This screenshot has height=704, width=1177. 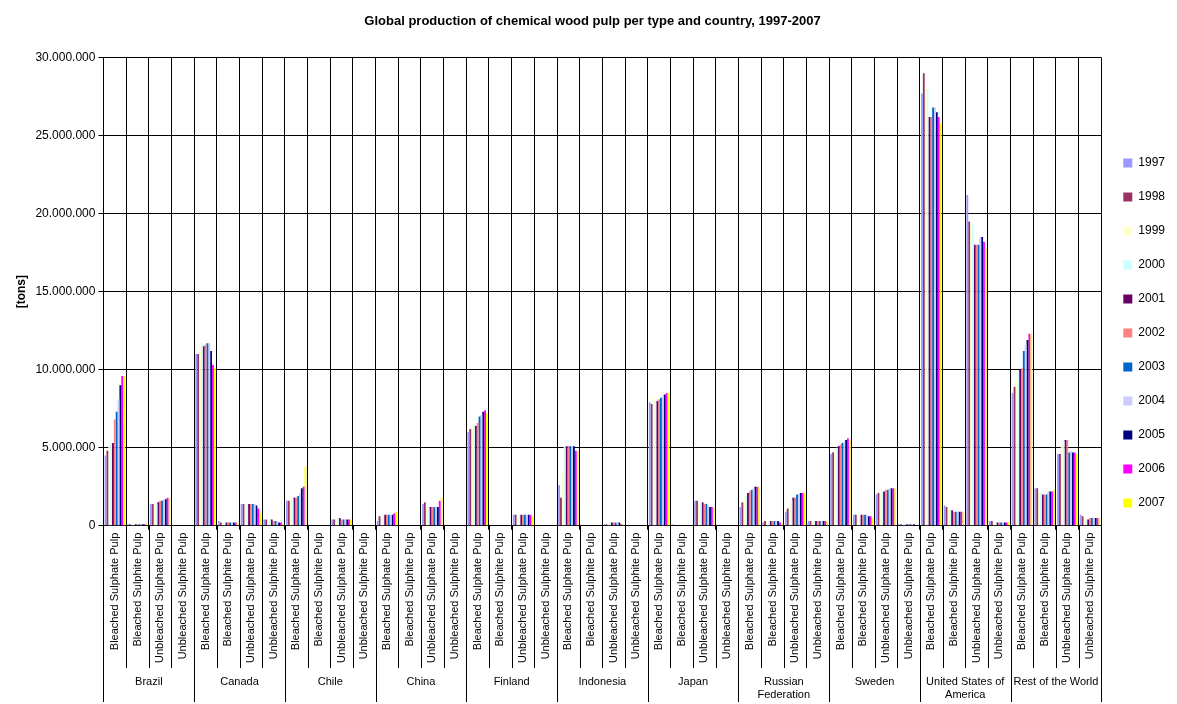 I want to click on legend-label: 2001, so click(x=1152, y=298).